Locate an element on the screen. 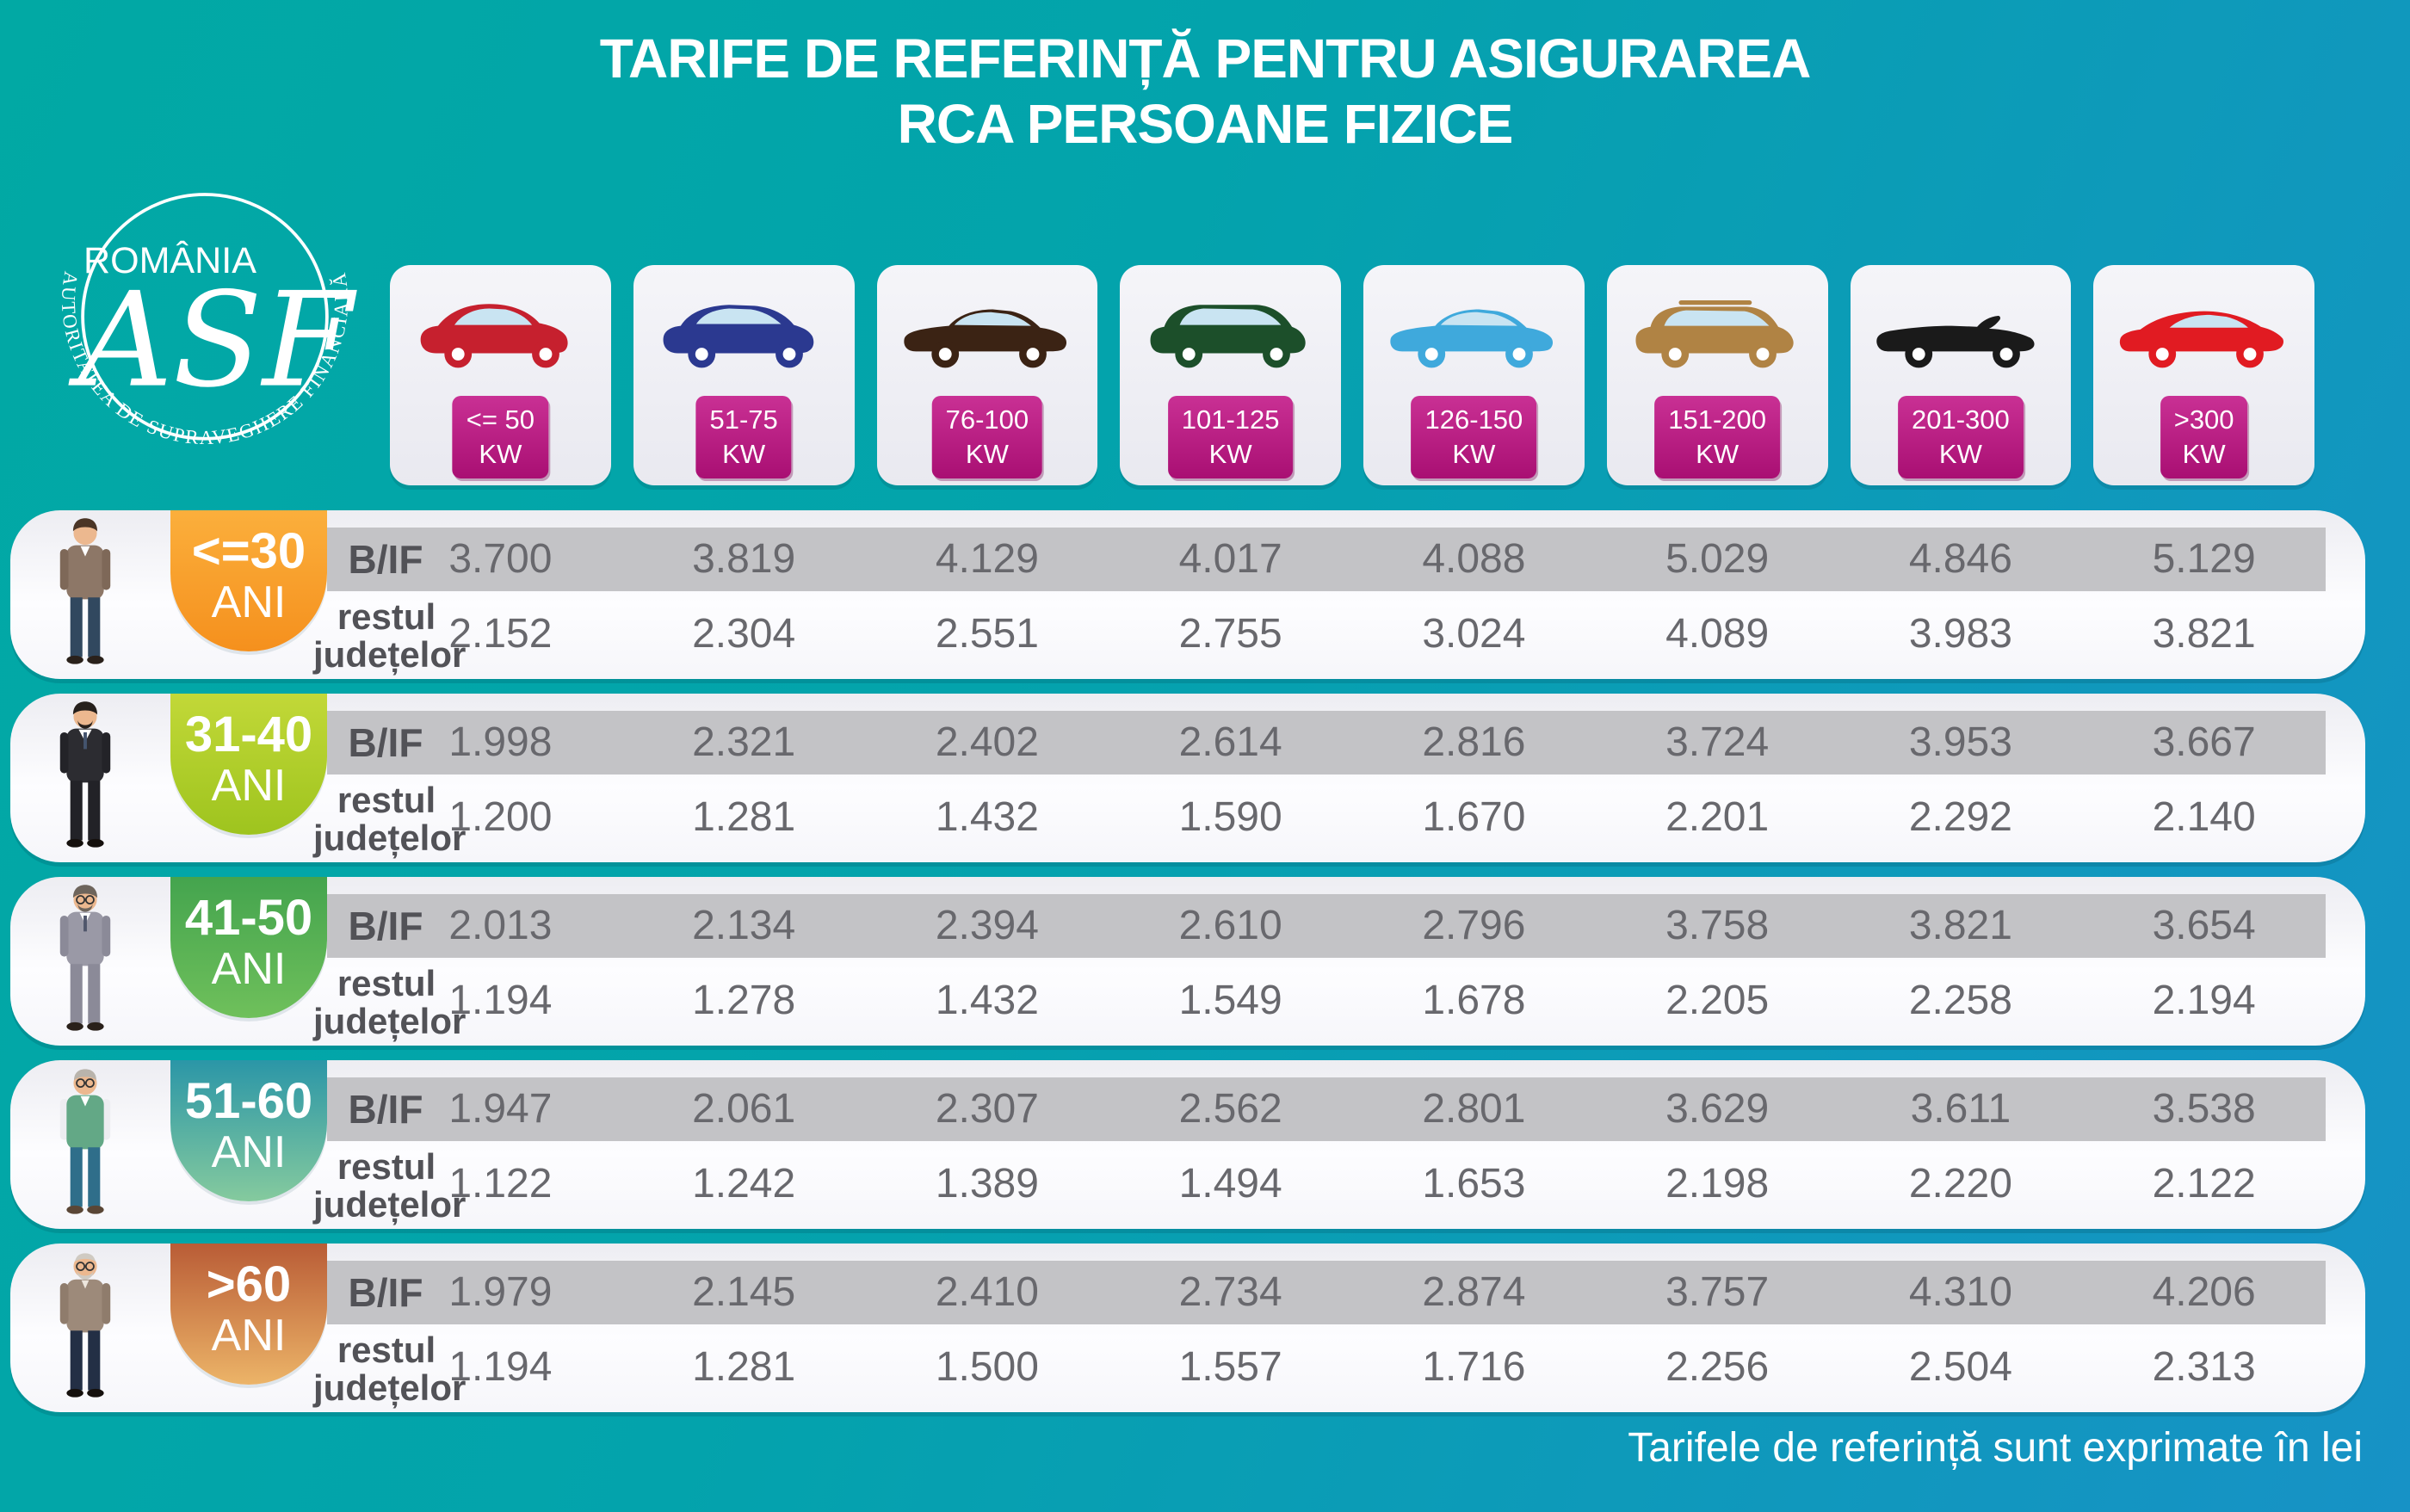  tariff-value: 2.292 is located at coordinates (1960, 817).